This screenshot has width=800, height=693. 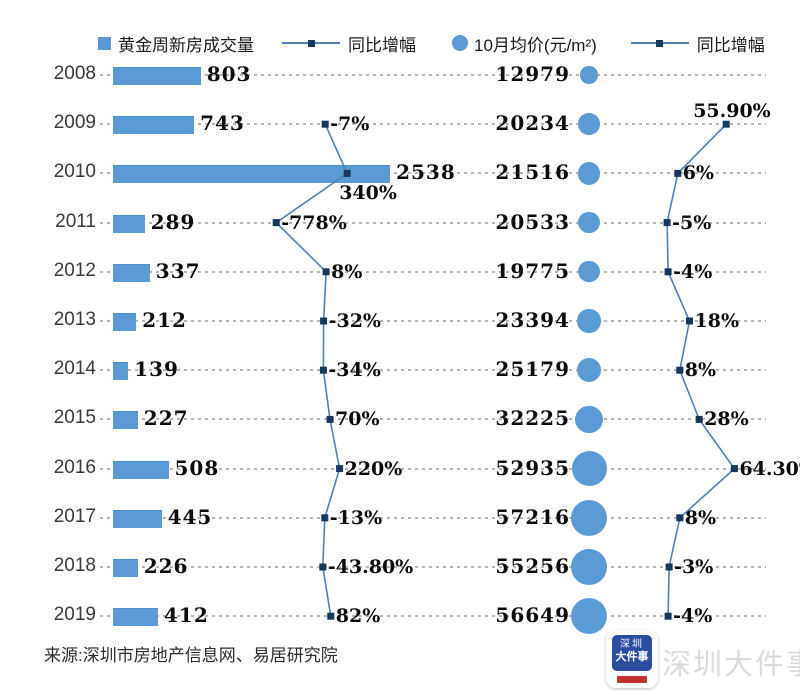 What do you see at coordinates (532, 270) in the screenshot?
I see `price-label: 19775` at bounding box center [532, 270].